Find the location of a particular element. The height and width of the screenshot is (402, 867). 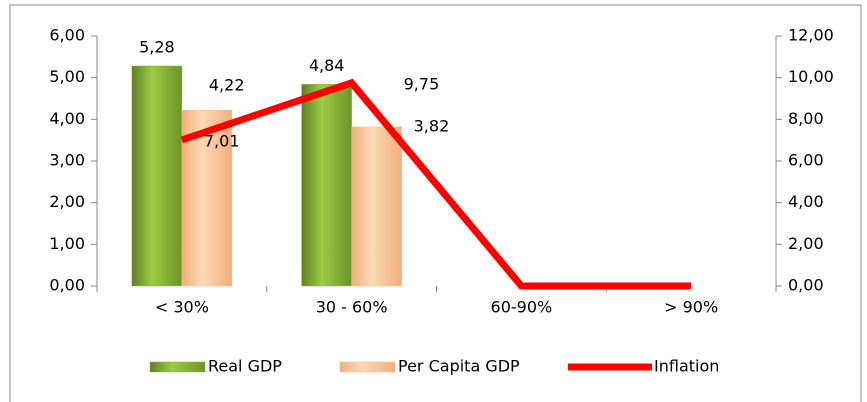

y2-tick-label: 6,00 is located at coordinates (806, 160).